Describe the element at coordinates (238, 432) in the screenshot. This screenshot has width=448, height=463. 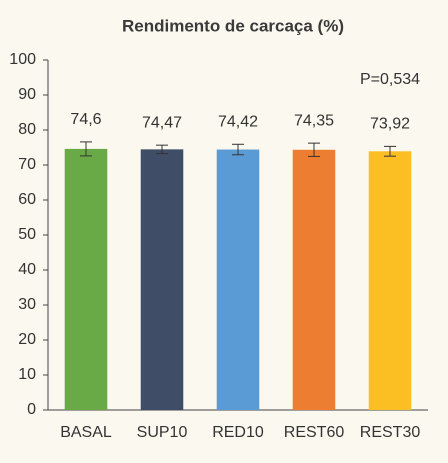
I see `x-tick-label: RED10` at that location.